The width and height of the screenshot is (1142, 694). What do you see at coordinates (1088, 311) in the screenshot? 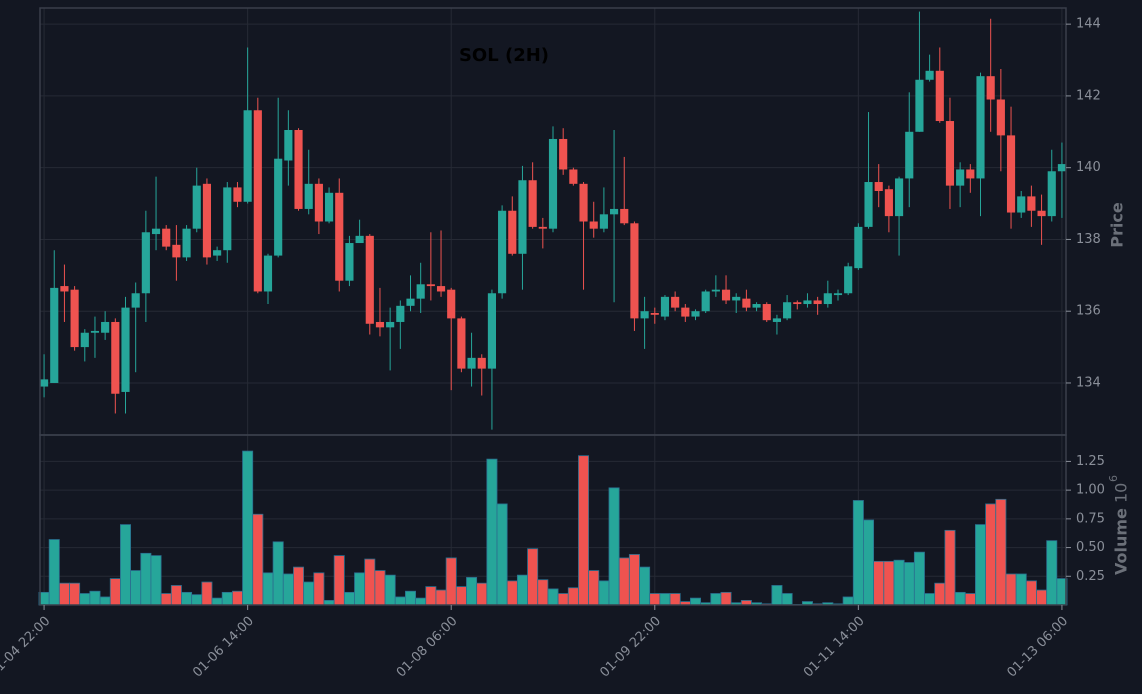
I see `y-tick-label: 136` at bounding box center [1088, 311].